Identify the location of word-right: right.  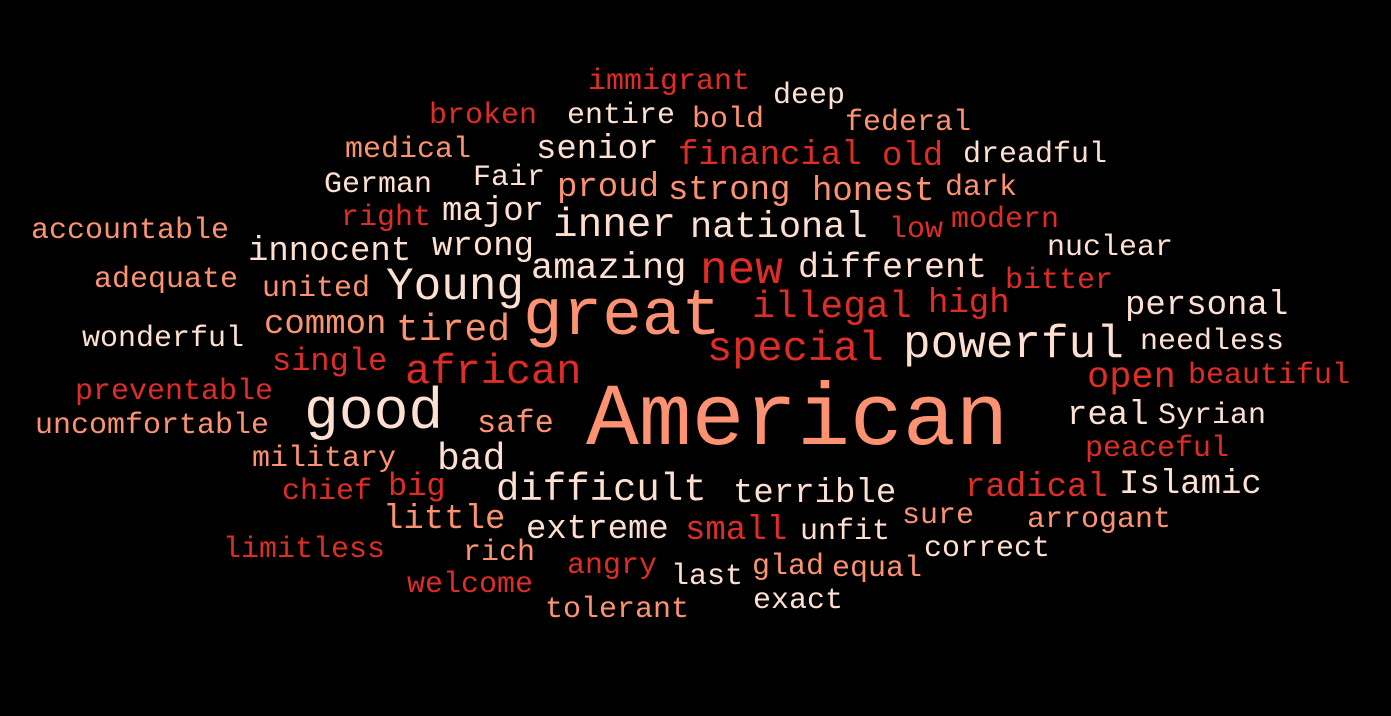
(386, 218).